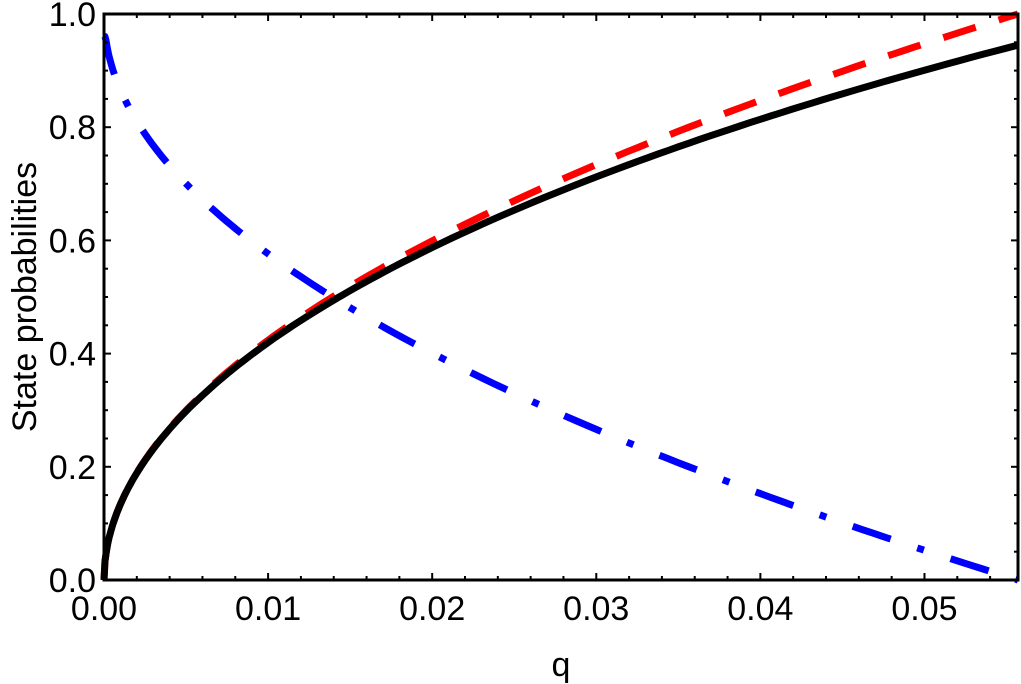 This screenshot has width=1021, height=684. What do you see at coordinates (72, 128) in the screenshot?
I see `y-tick-label: 0.8` at bounding box center [72, 128].